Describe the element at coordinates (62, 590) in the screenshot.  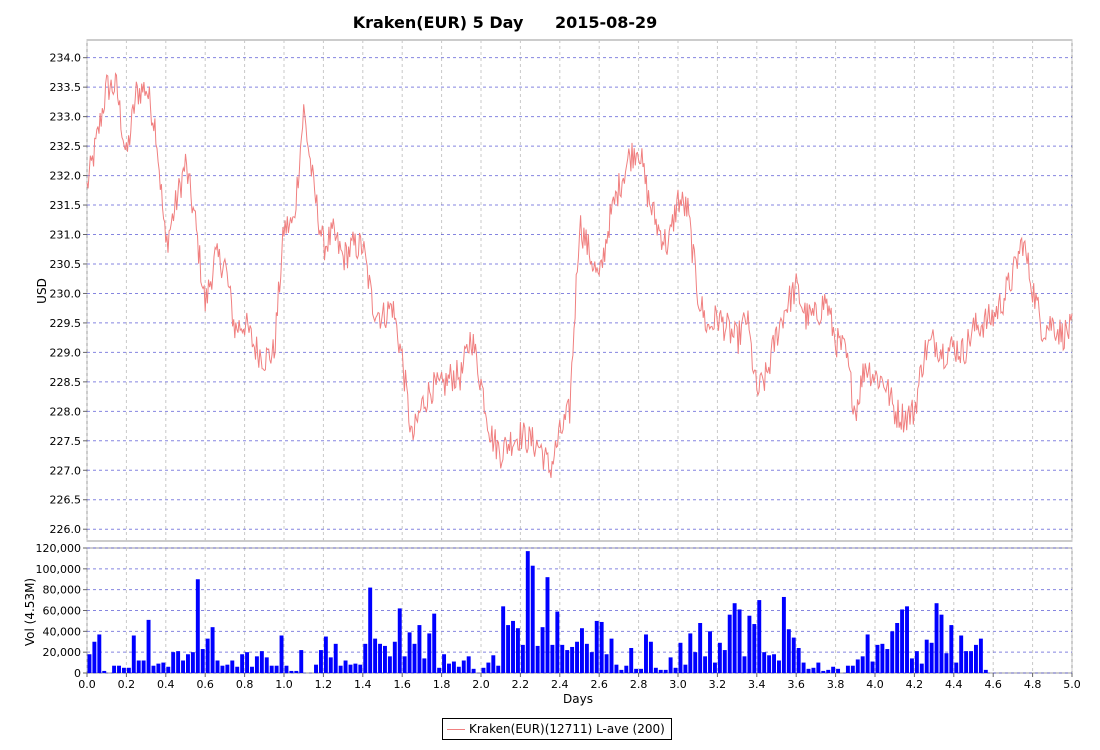
I see `volume-y-tick-label: 80,000` at that location.